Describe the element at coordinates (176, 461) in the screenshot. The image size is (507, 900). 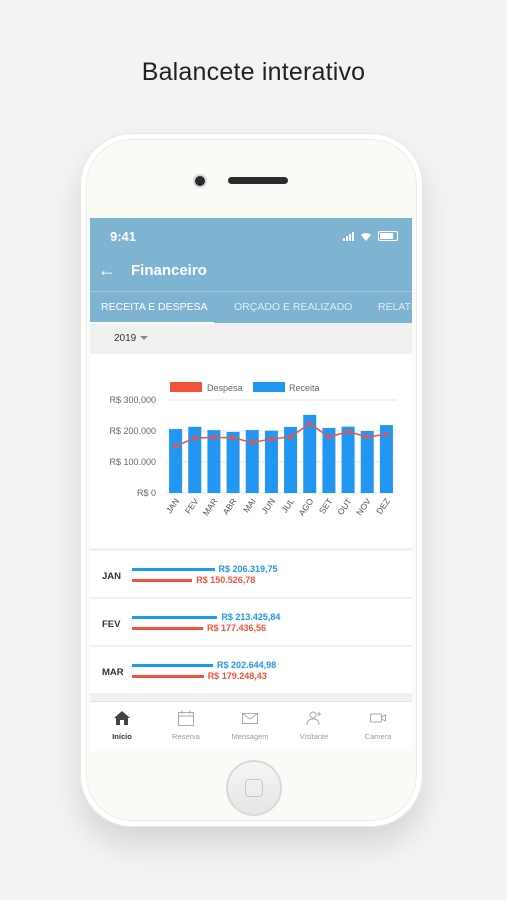
I see `bar-receita-jan` at that location.